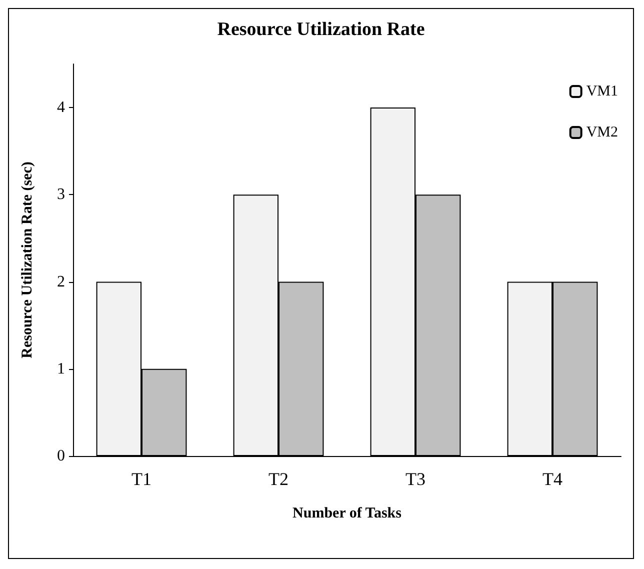 The image size is (644, 569). What do you see at coordinates (552, 479) in the screenshot?
I see `x-tick-label: T4` at bounding box center [552, 479].